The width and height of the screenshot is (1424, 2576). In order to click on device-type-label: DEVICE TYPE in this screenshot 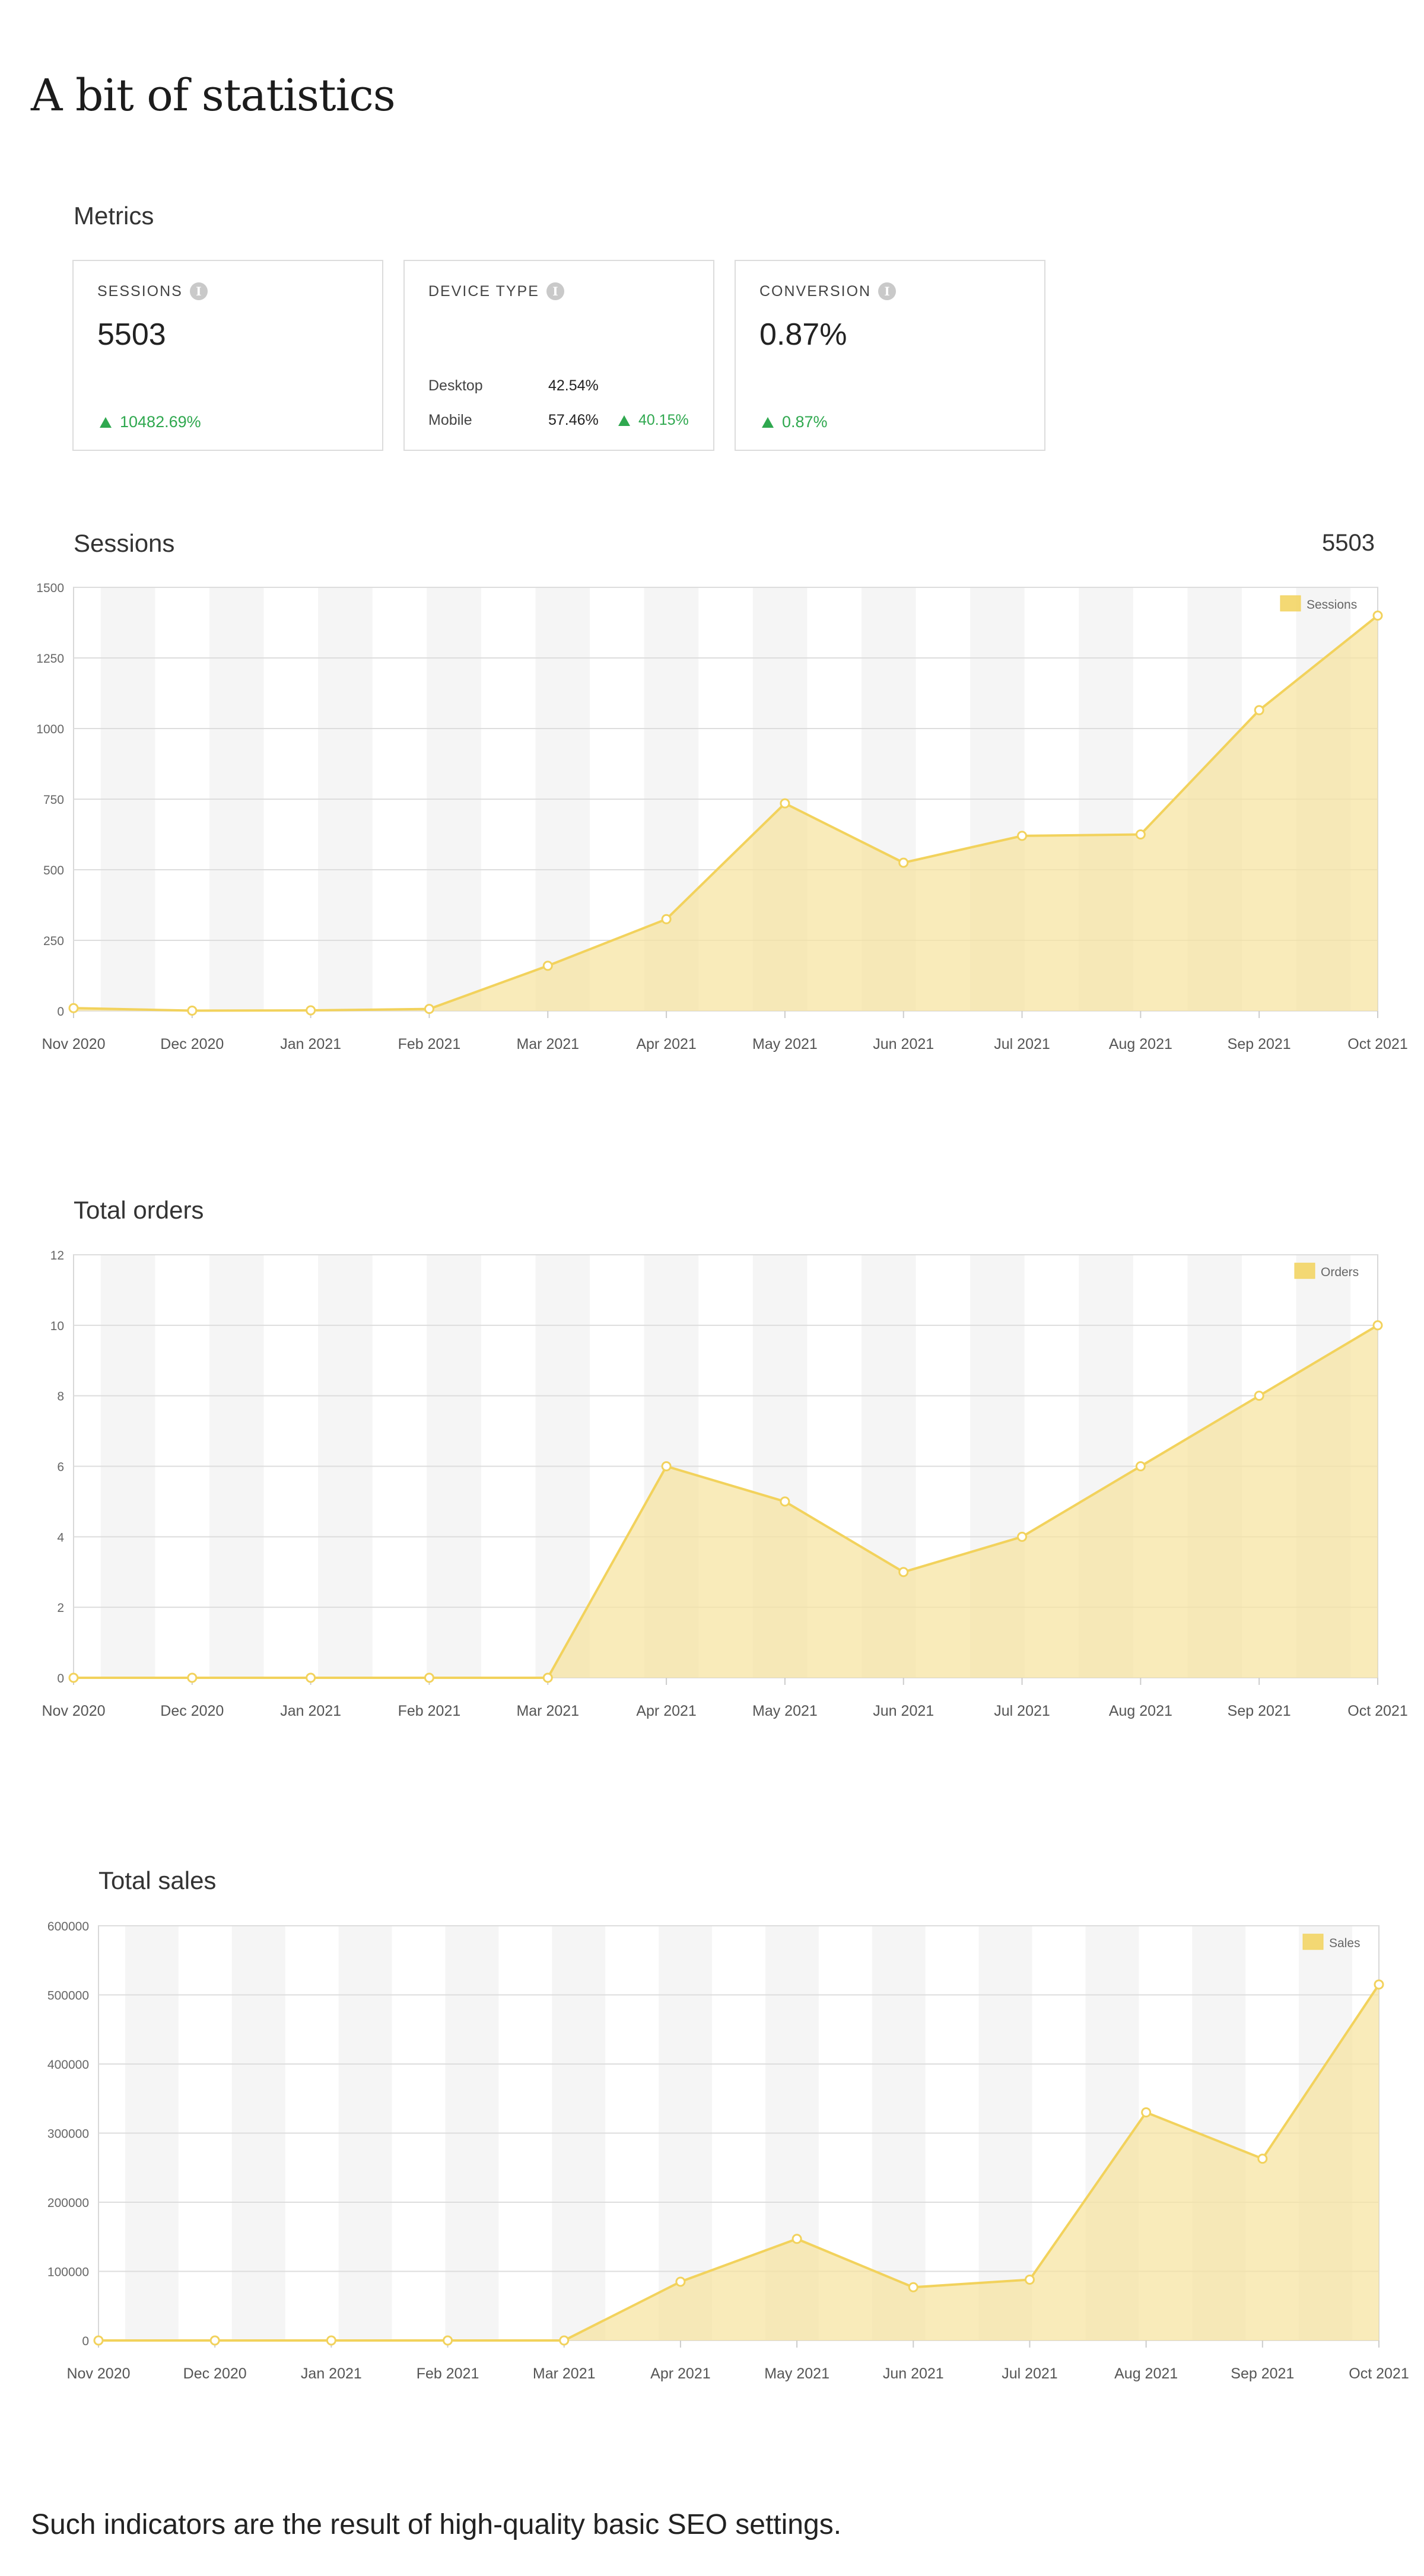, I will do `click(484, 291)`.